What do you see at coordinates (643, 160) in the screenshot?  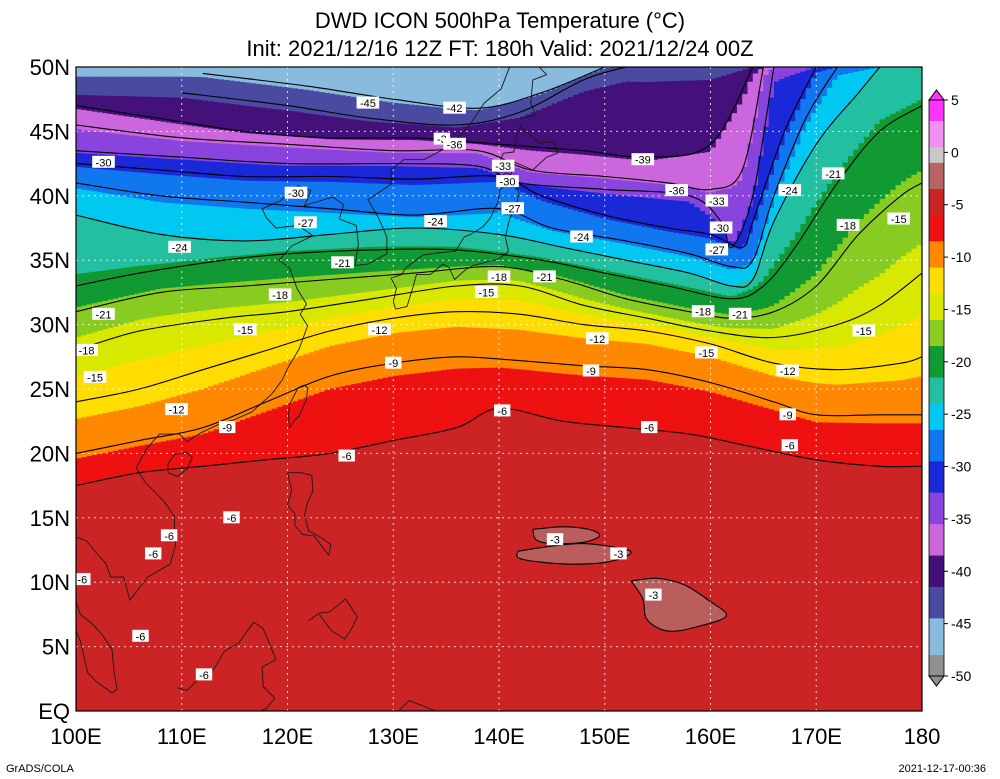 I see `contour-label: -39` at bounding box center [643, 160].